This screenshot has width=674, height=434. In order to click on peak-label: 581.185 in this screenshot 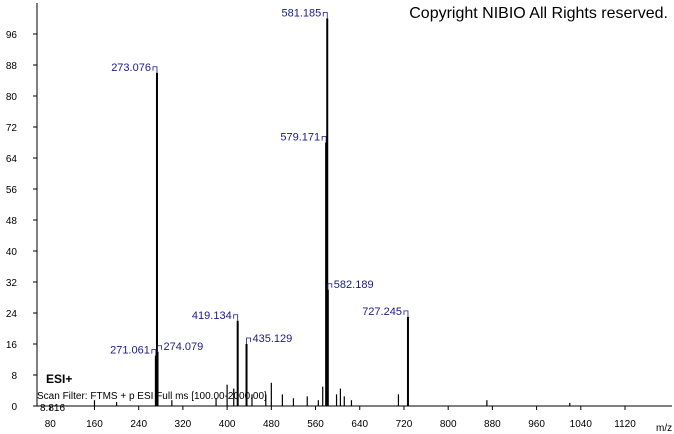, I will do `click(301, 14)`.